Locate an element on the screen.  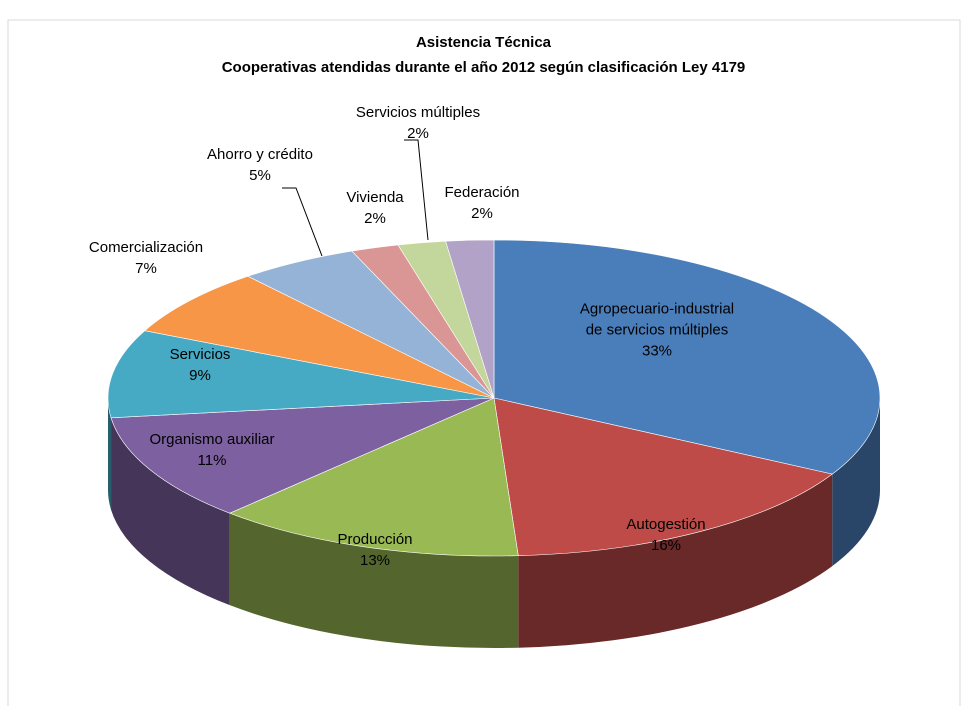
category-label: Federación is located at coordinates (482, 192).